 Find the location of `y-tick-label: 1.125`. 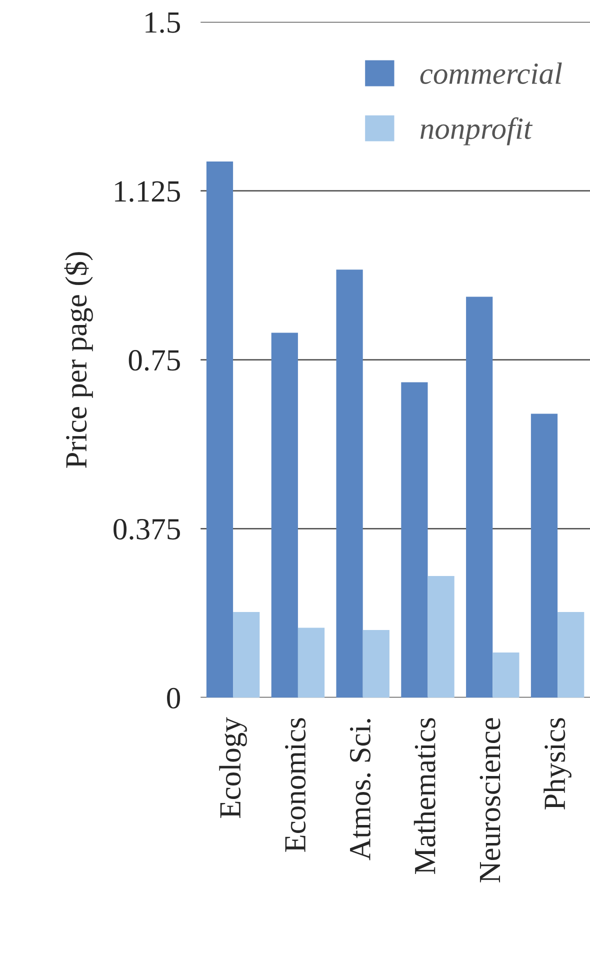

y-tick-label: 1.125 is located at coordinates (147, 191).